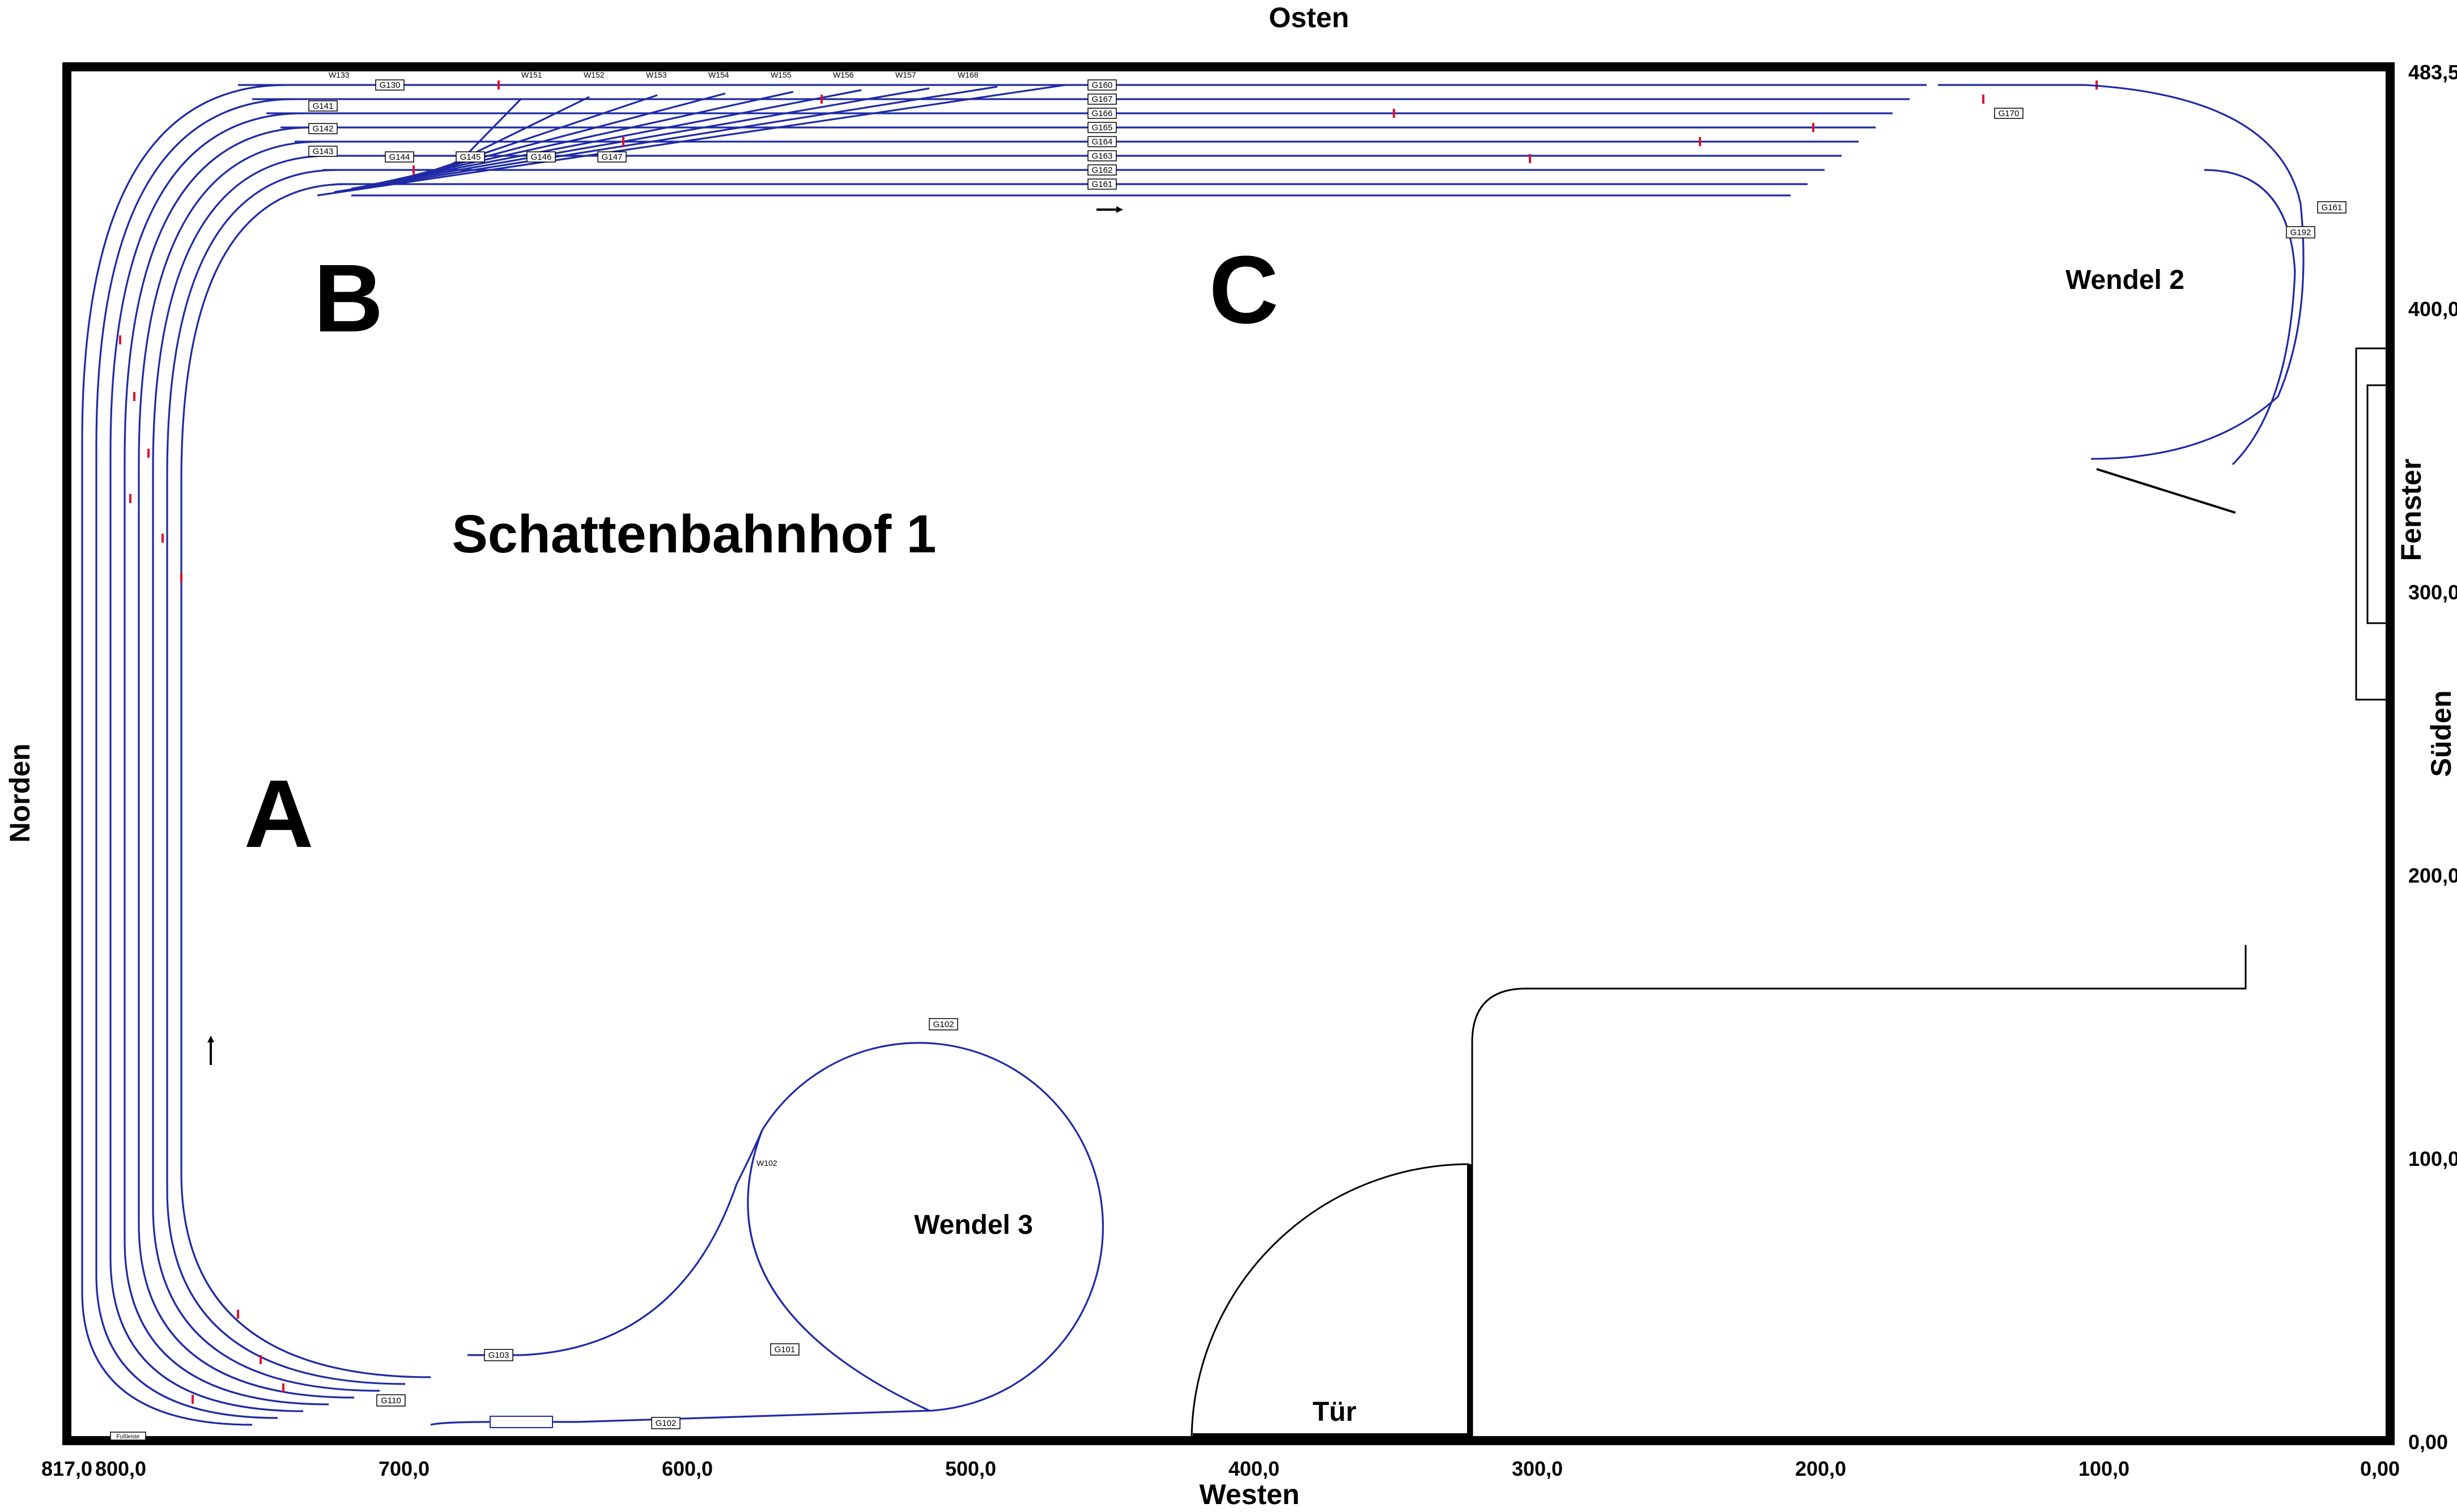 This screenshot has width=2457, height=1512. I want to click on x-tick-500: 500,0, so click(970, 1468).